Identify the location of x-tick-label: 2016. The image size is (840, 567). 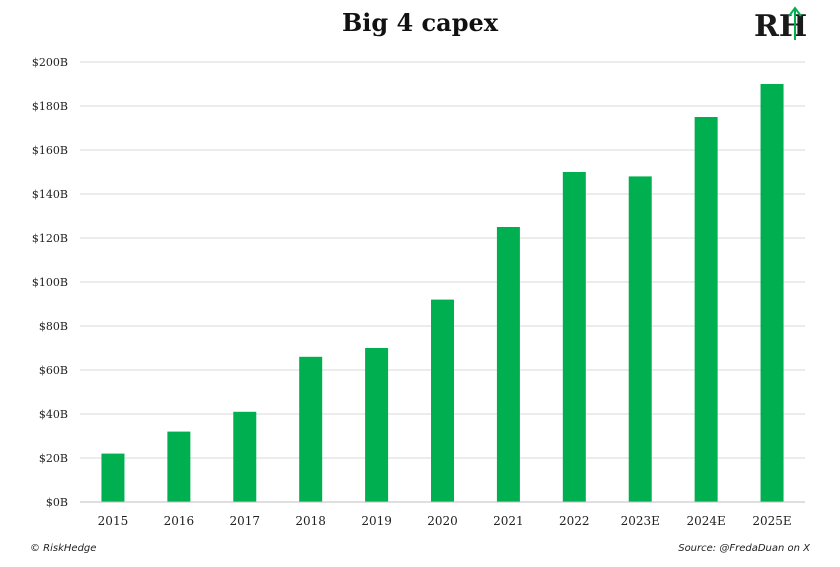
(179, 521).